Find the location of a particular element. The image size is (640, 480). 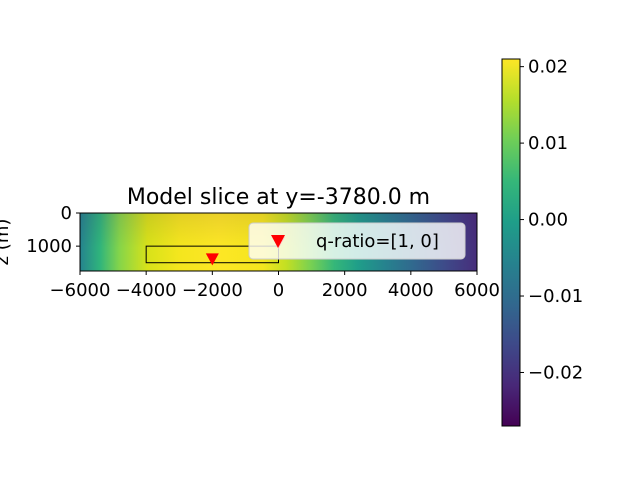

x-tick-label: 0 is located at coordinates (278, 290).